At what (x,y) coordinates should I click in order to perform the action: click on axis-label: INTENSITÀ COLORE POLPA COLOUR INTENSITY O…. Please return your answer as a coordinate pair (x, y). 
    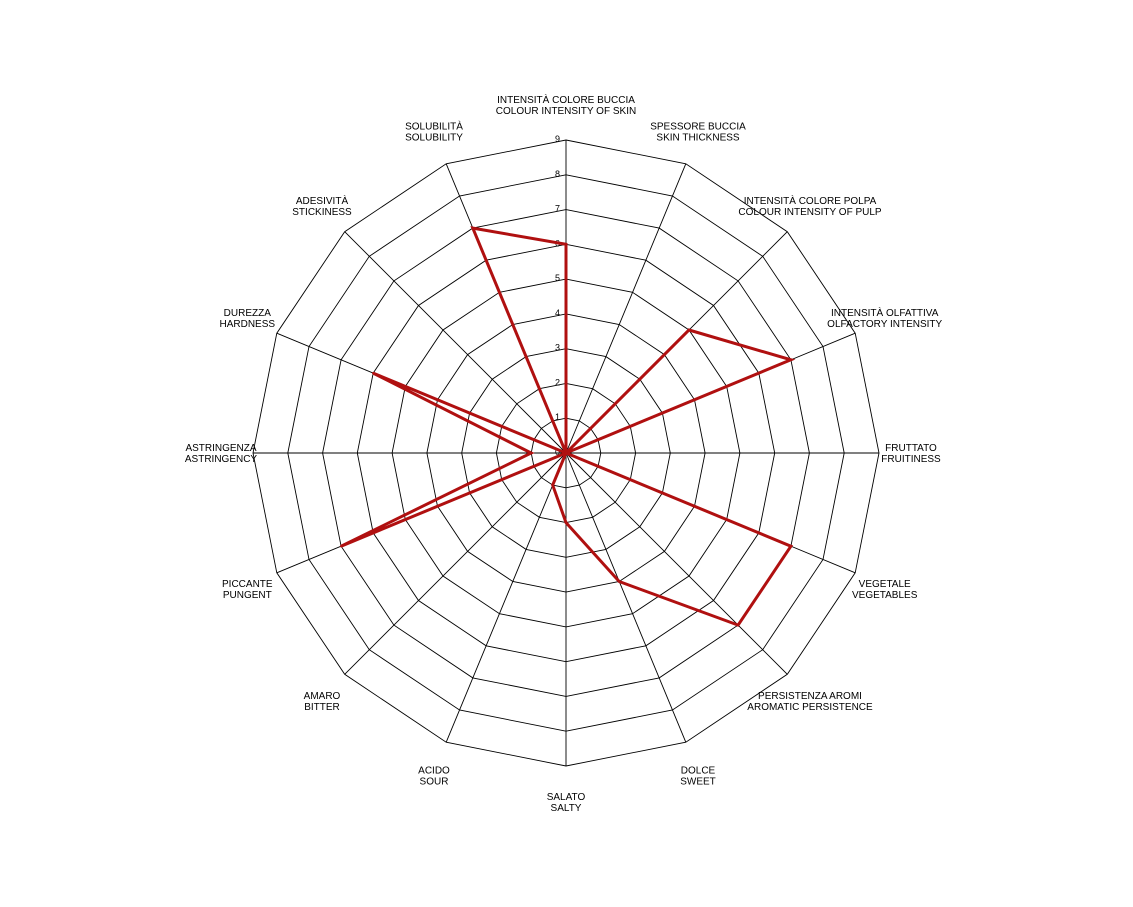
    Looking at the image, I should click on (810, 206).